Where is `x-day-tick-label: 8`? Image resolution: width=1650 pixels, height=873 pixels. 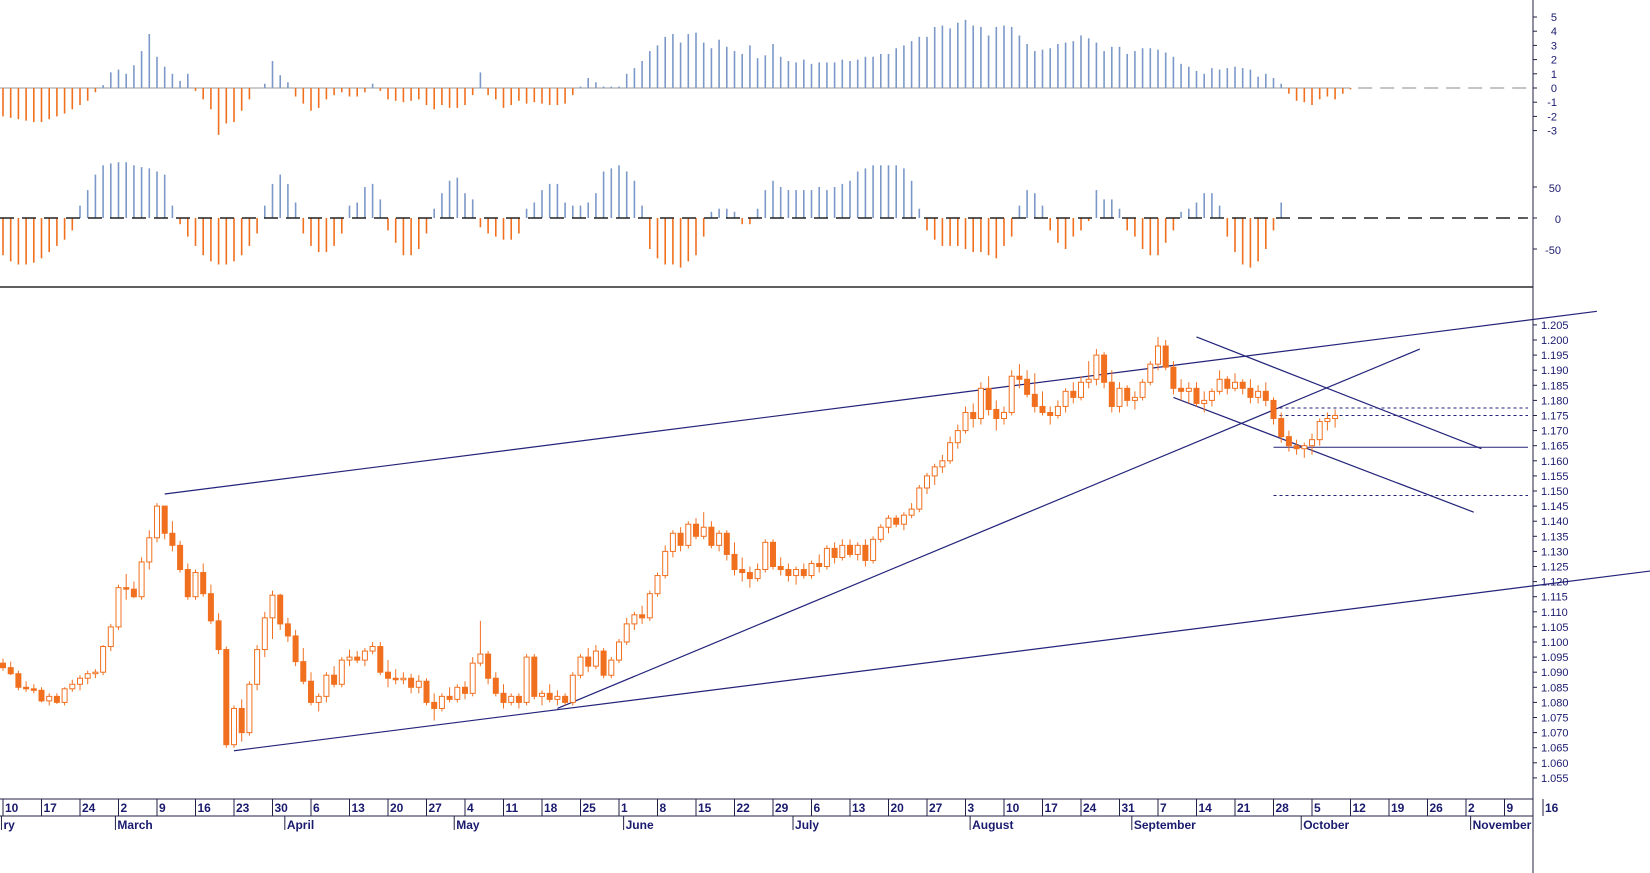 x-day-tick-label: 8 is located at coordinates (663, 808).